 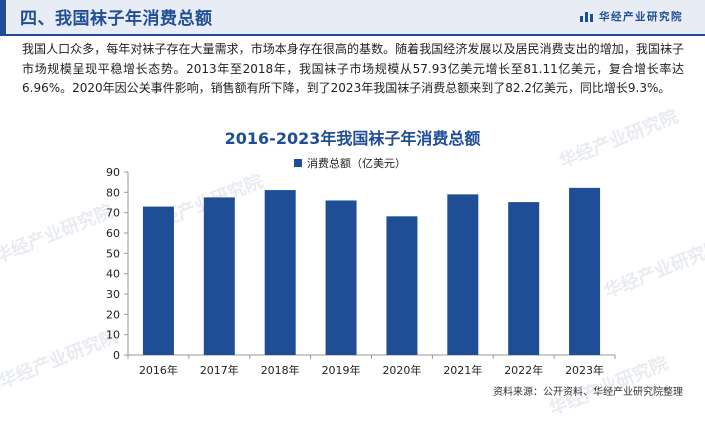 What do you see at coordinates (462, 370) in the screenshot?
I see `x-tick-label: 2021年` at bounding box center [462, 370].